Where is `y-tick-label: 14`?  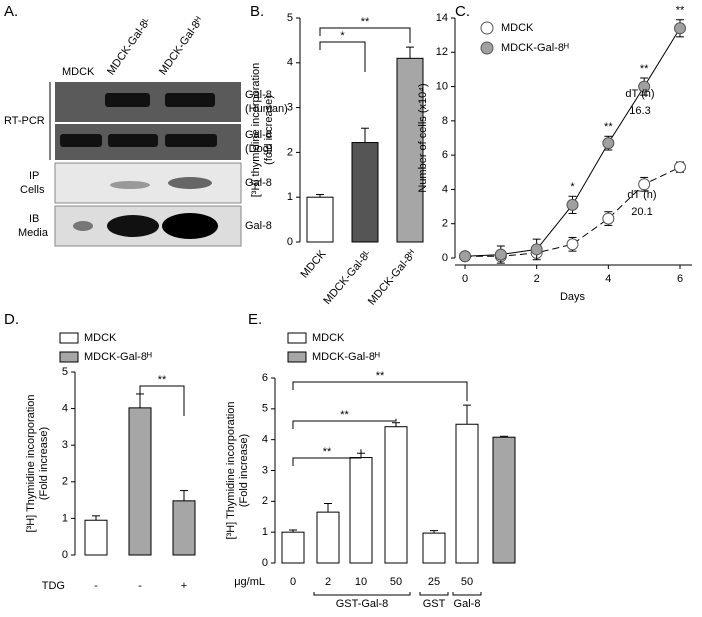
y-tick-label: 14 is located at coordinates (442, 18).